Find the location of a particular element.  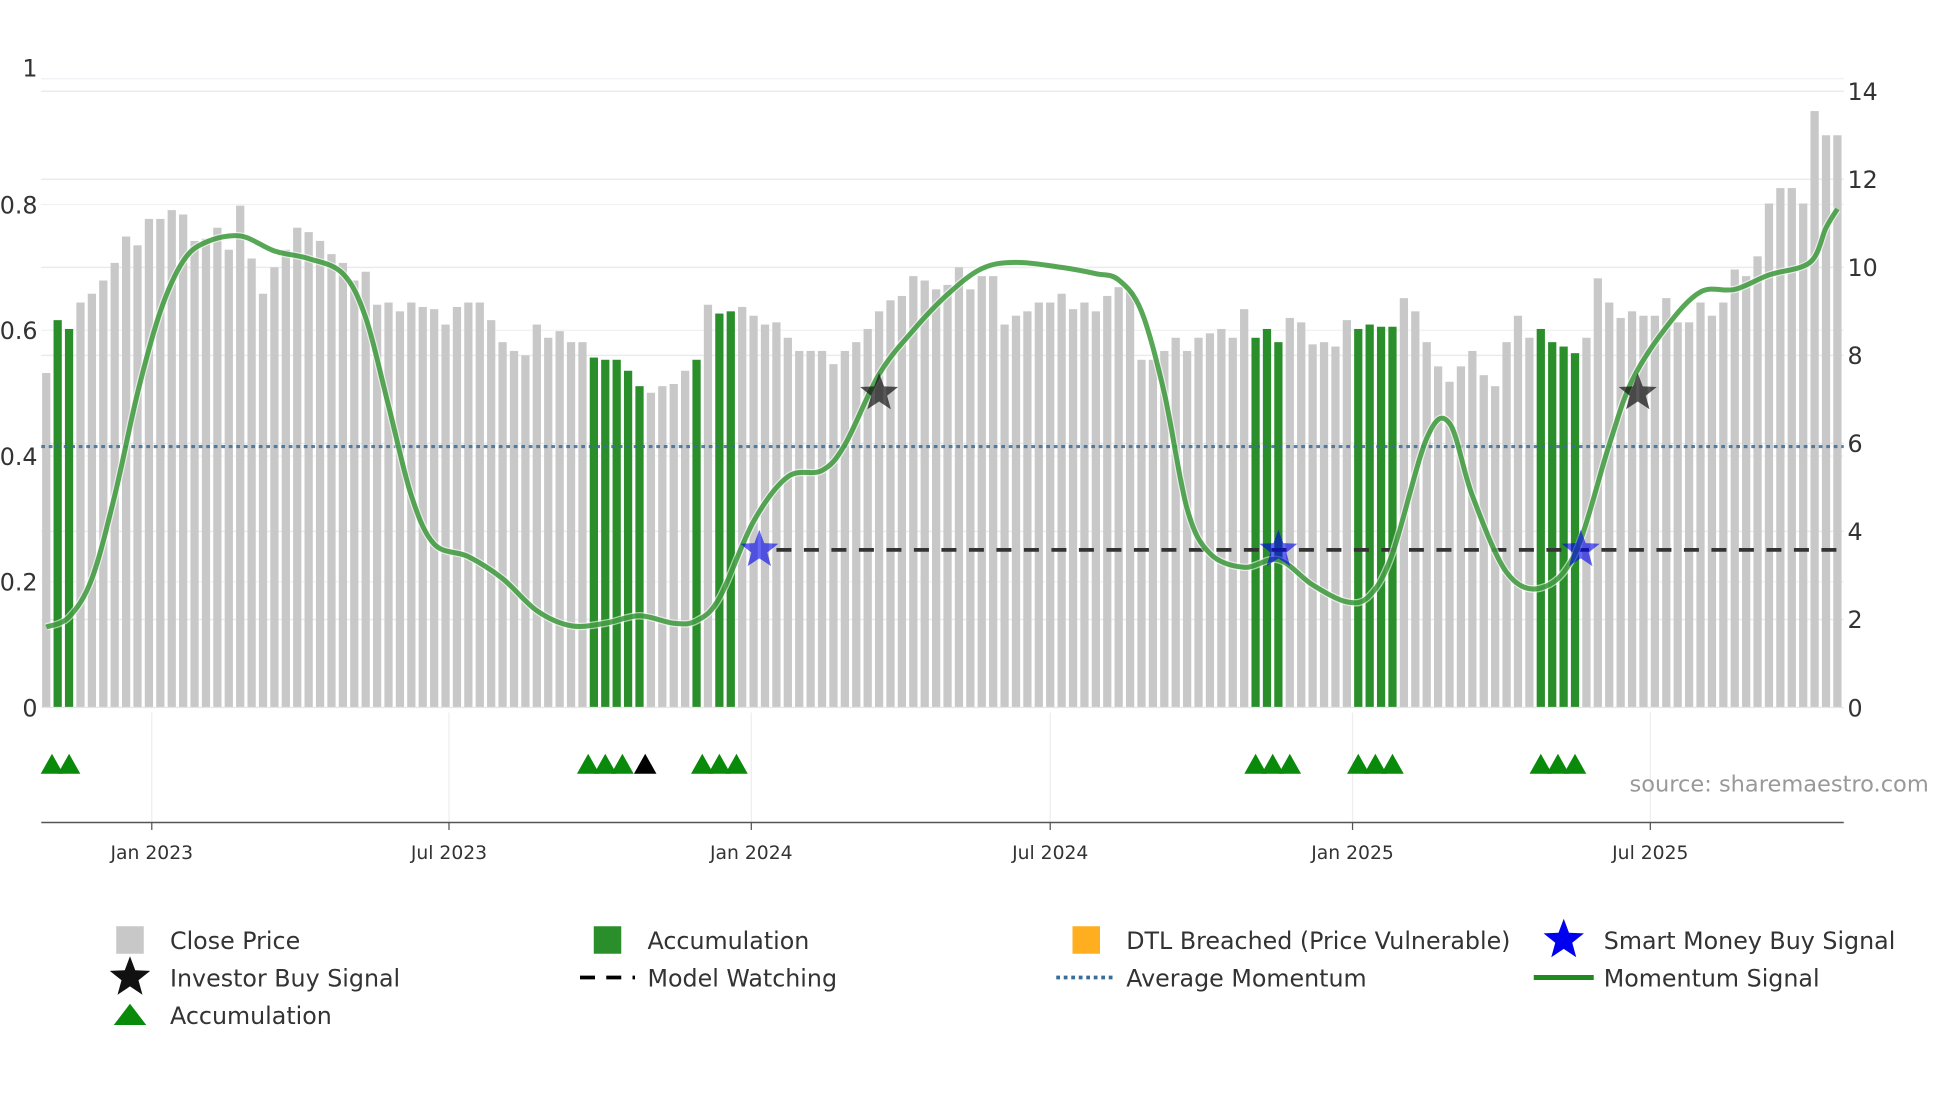

legend-item: Model Watching is located at coordinates (708, 978).